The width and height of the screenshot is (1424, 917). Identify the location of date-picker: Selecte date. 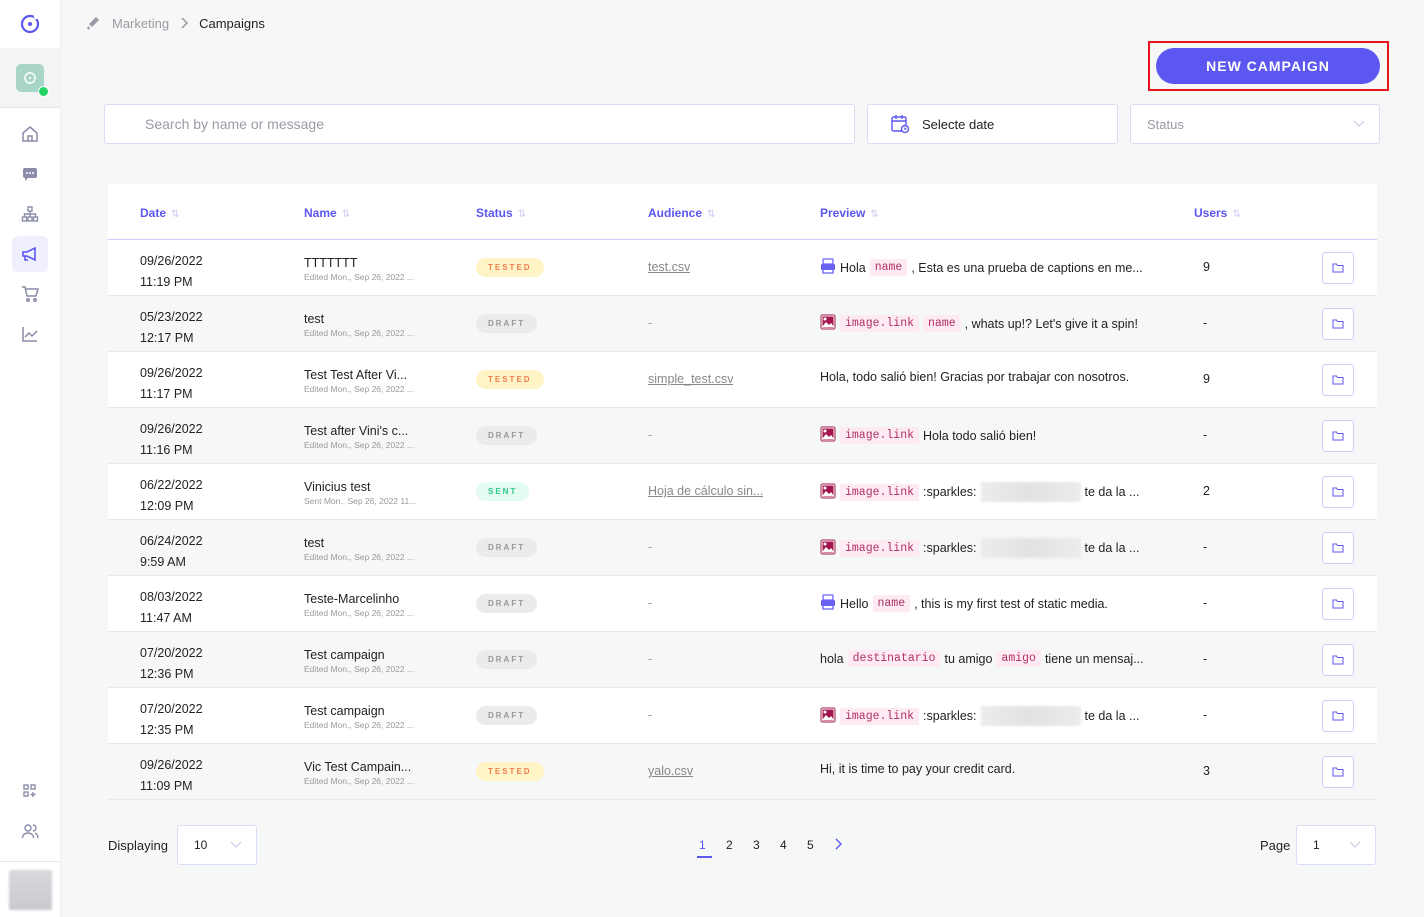
(992, 124).